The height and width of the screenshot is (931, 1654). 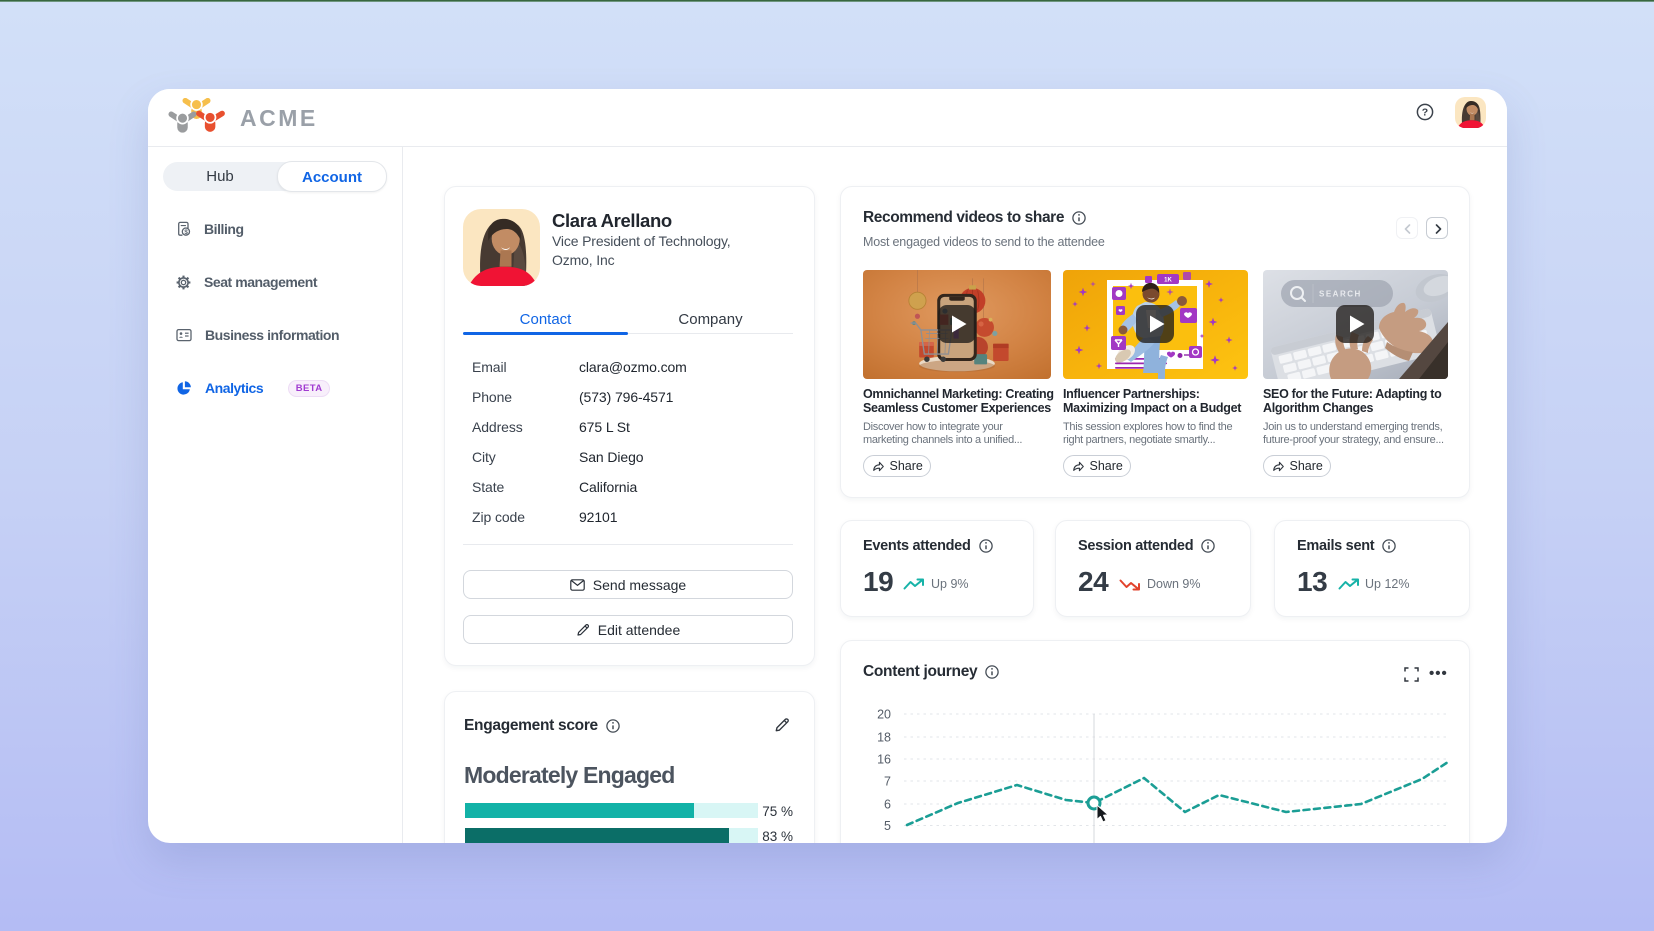 What do you see at coordinates (887, 782) in the screenshot?
I see `svg-text: 7` at bounding box center [887, 782].